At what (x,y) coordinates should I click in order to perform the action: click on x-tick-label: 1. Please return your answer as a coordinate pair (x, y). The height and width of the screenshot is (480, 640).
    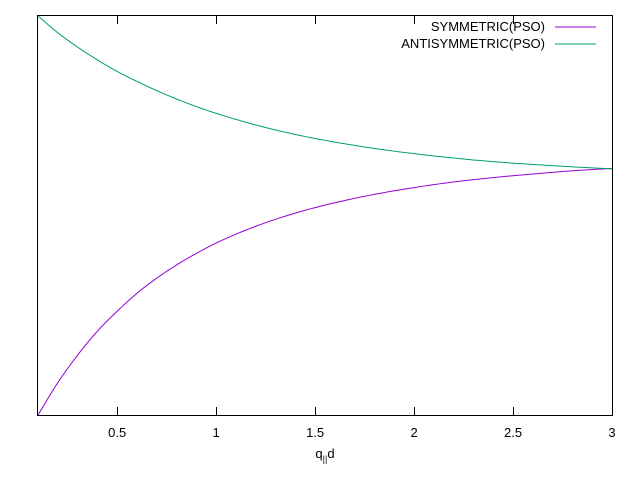
    Looking at the image, I should click on (216, 432).